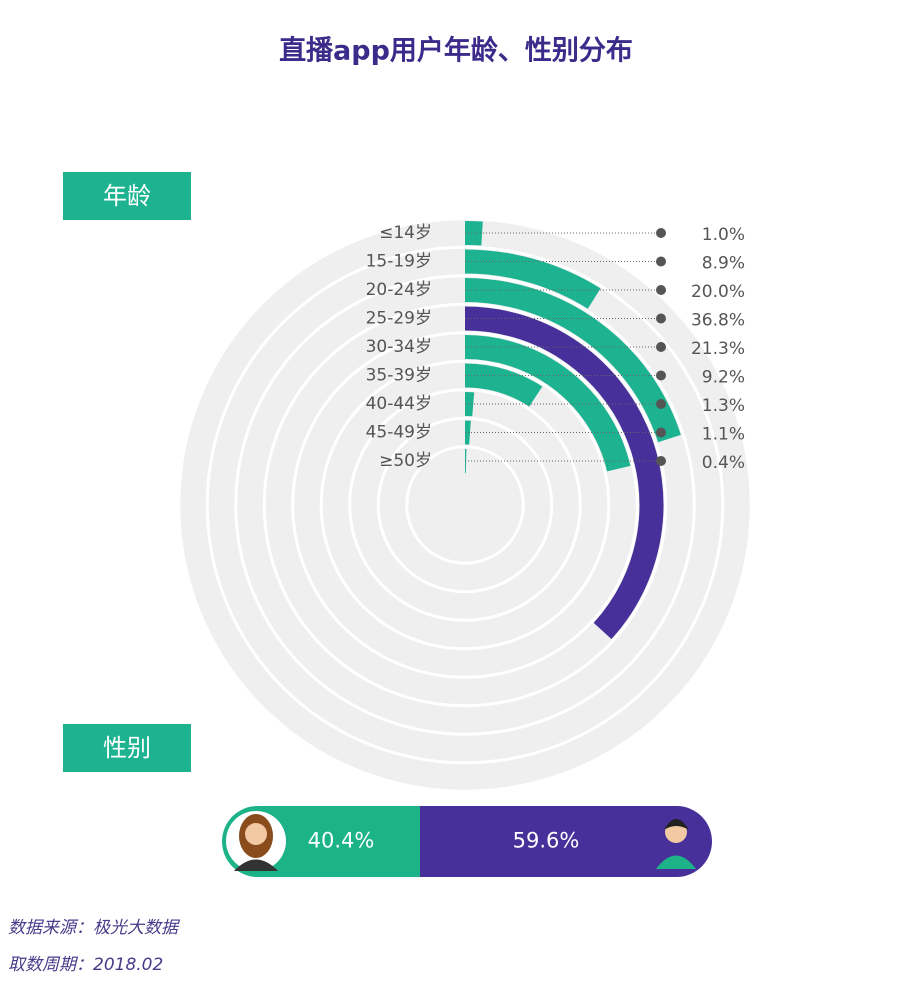 Image resolution: width=912 pixels, height=1000 pixels. I want to click on ring-line, so click(465, 505).